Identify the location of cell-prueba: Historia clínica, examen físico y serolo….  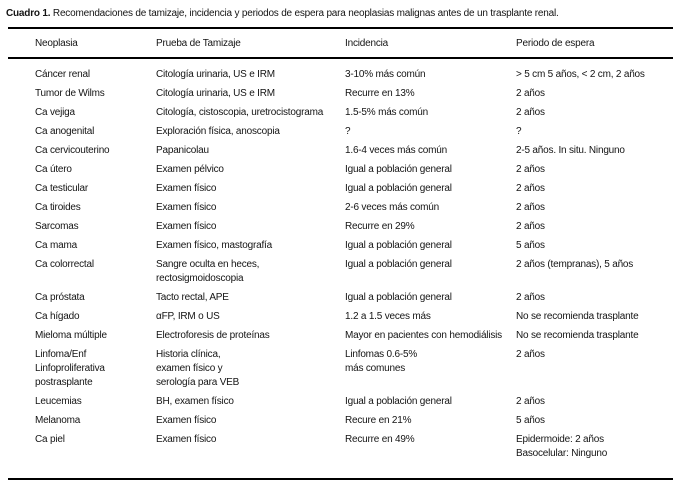
(198, 368).